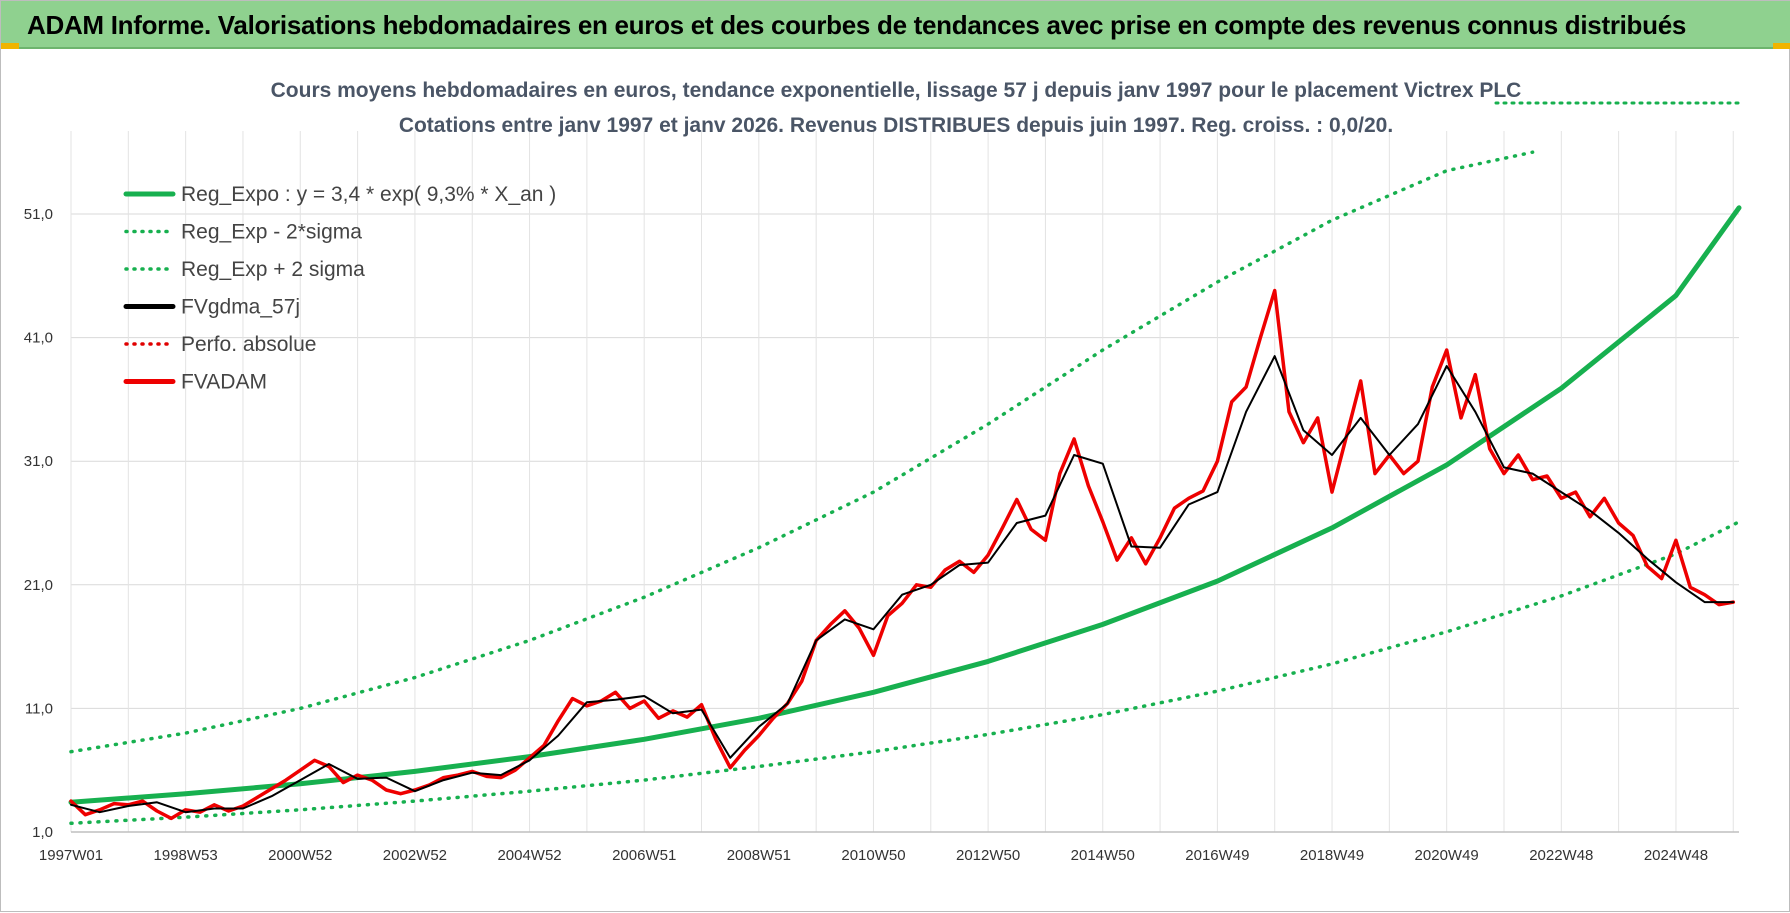 This screenshot has width=1790, height=913. Describe the element at coordinates (186, 855) in the screenshot. I see `x-tick-label: 1998W53` at that location.